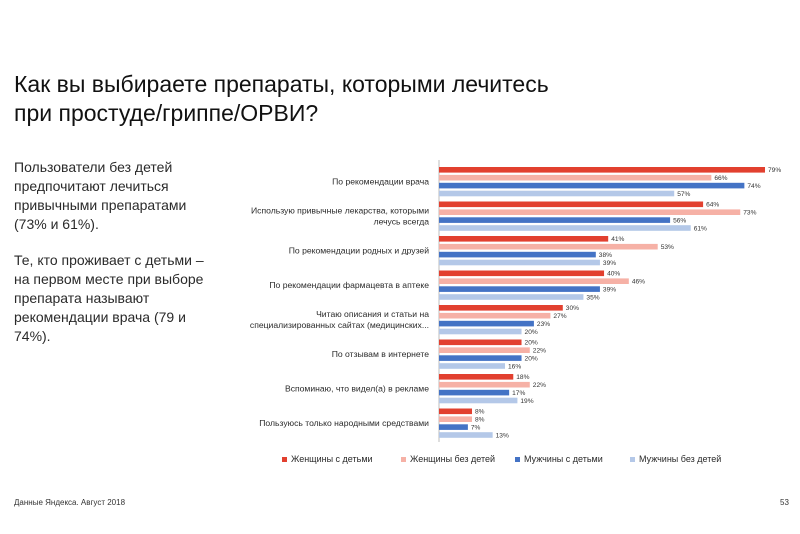 The height and width of the screenshot is (534, 800). I want to click on bar-value-label: 40%, so click(613, 274).